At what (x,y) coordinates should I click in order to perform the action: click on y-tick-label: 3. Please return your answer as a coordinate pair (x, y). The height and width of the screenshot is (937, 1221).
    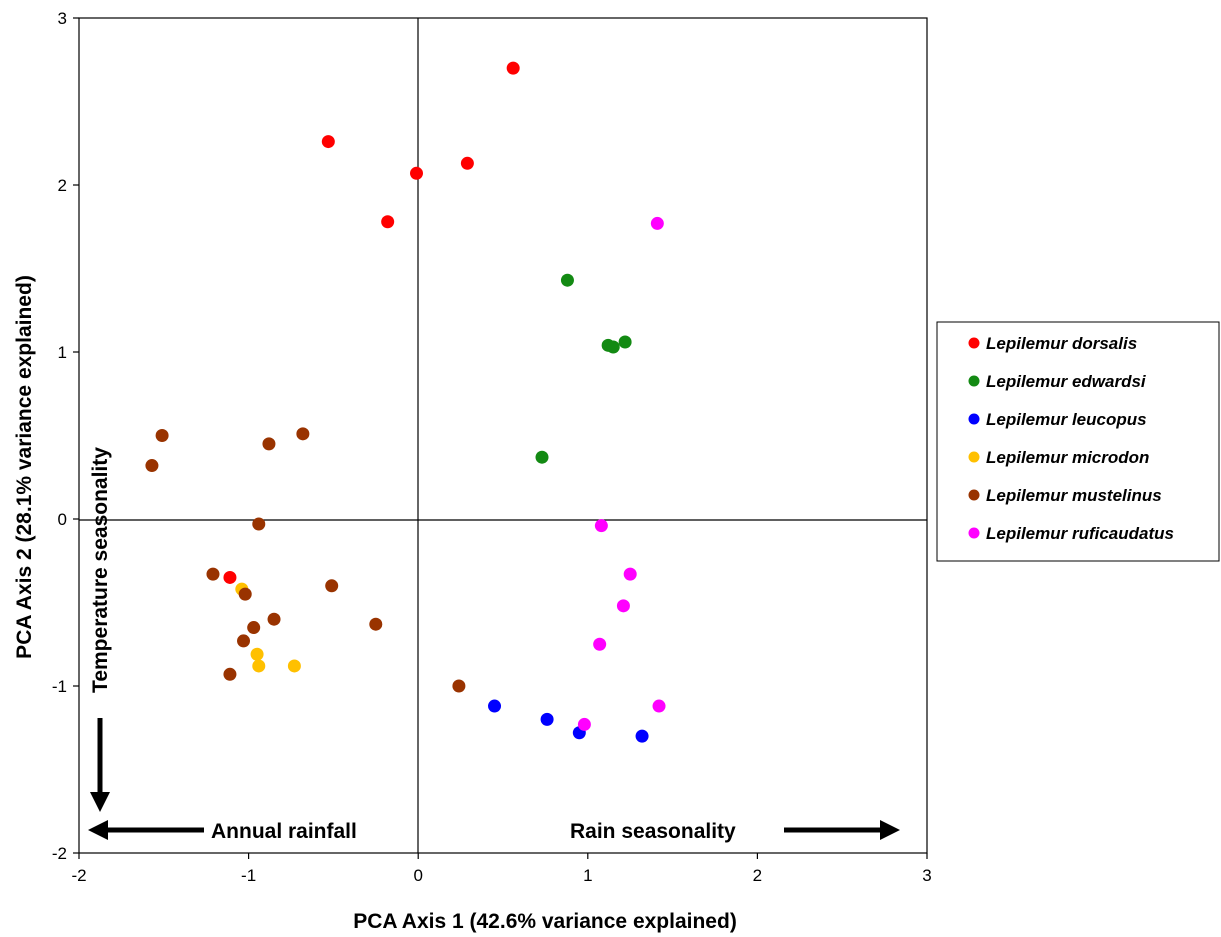
    Looking at the image, I should click on (62, 18).